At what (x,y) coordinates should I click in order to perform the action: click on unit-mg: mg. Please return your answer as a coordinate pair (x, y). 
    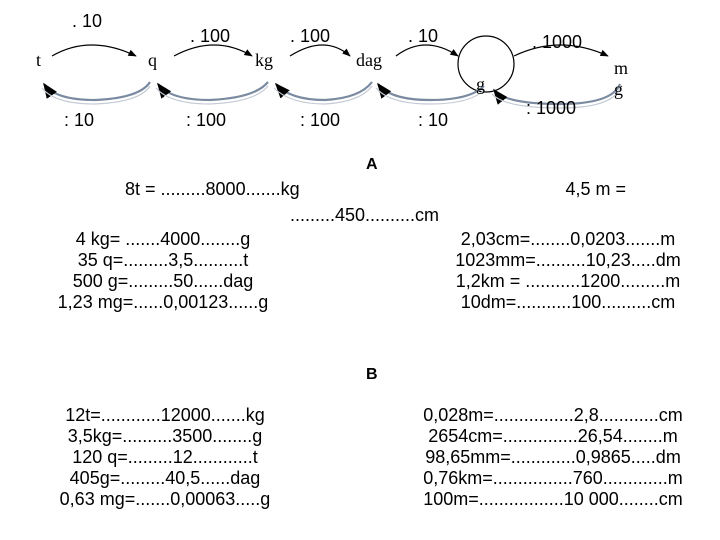
    Looking at the image, I should click on (621, 78).